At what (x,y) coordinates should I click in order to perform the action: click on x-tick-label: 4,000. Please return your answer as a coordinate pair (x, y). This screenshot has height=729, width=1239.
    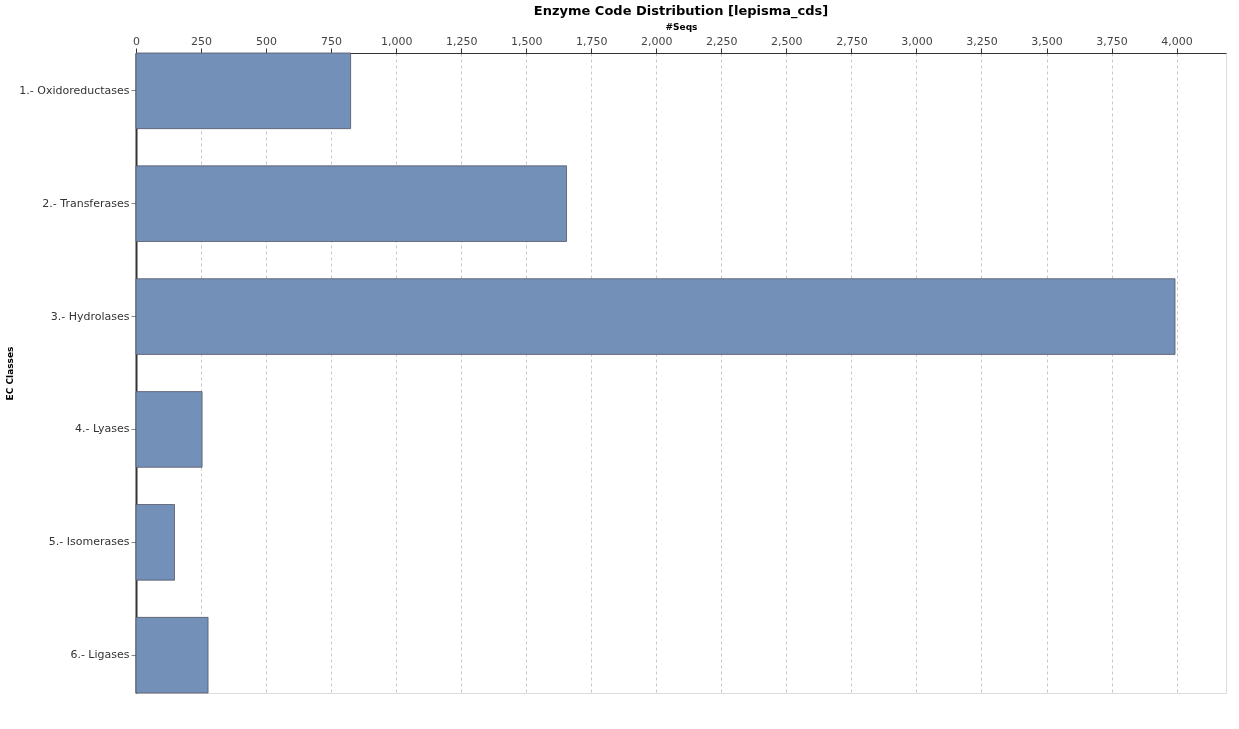
    Looking at the image, I should click on (1177, 41).